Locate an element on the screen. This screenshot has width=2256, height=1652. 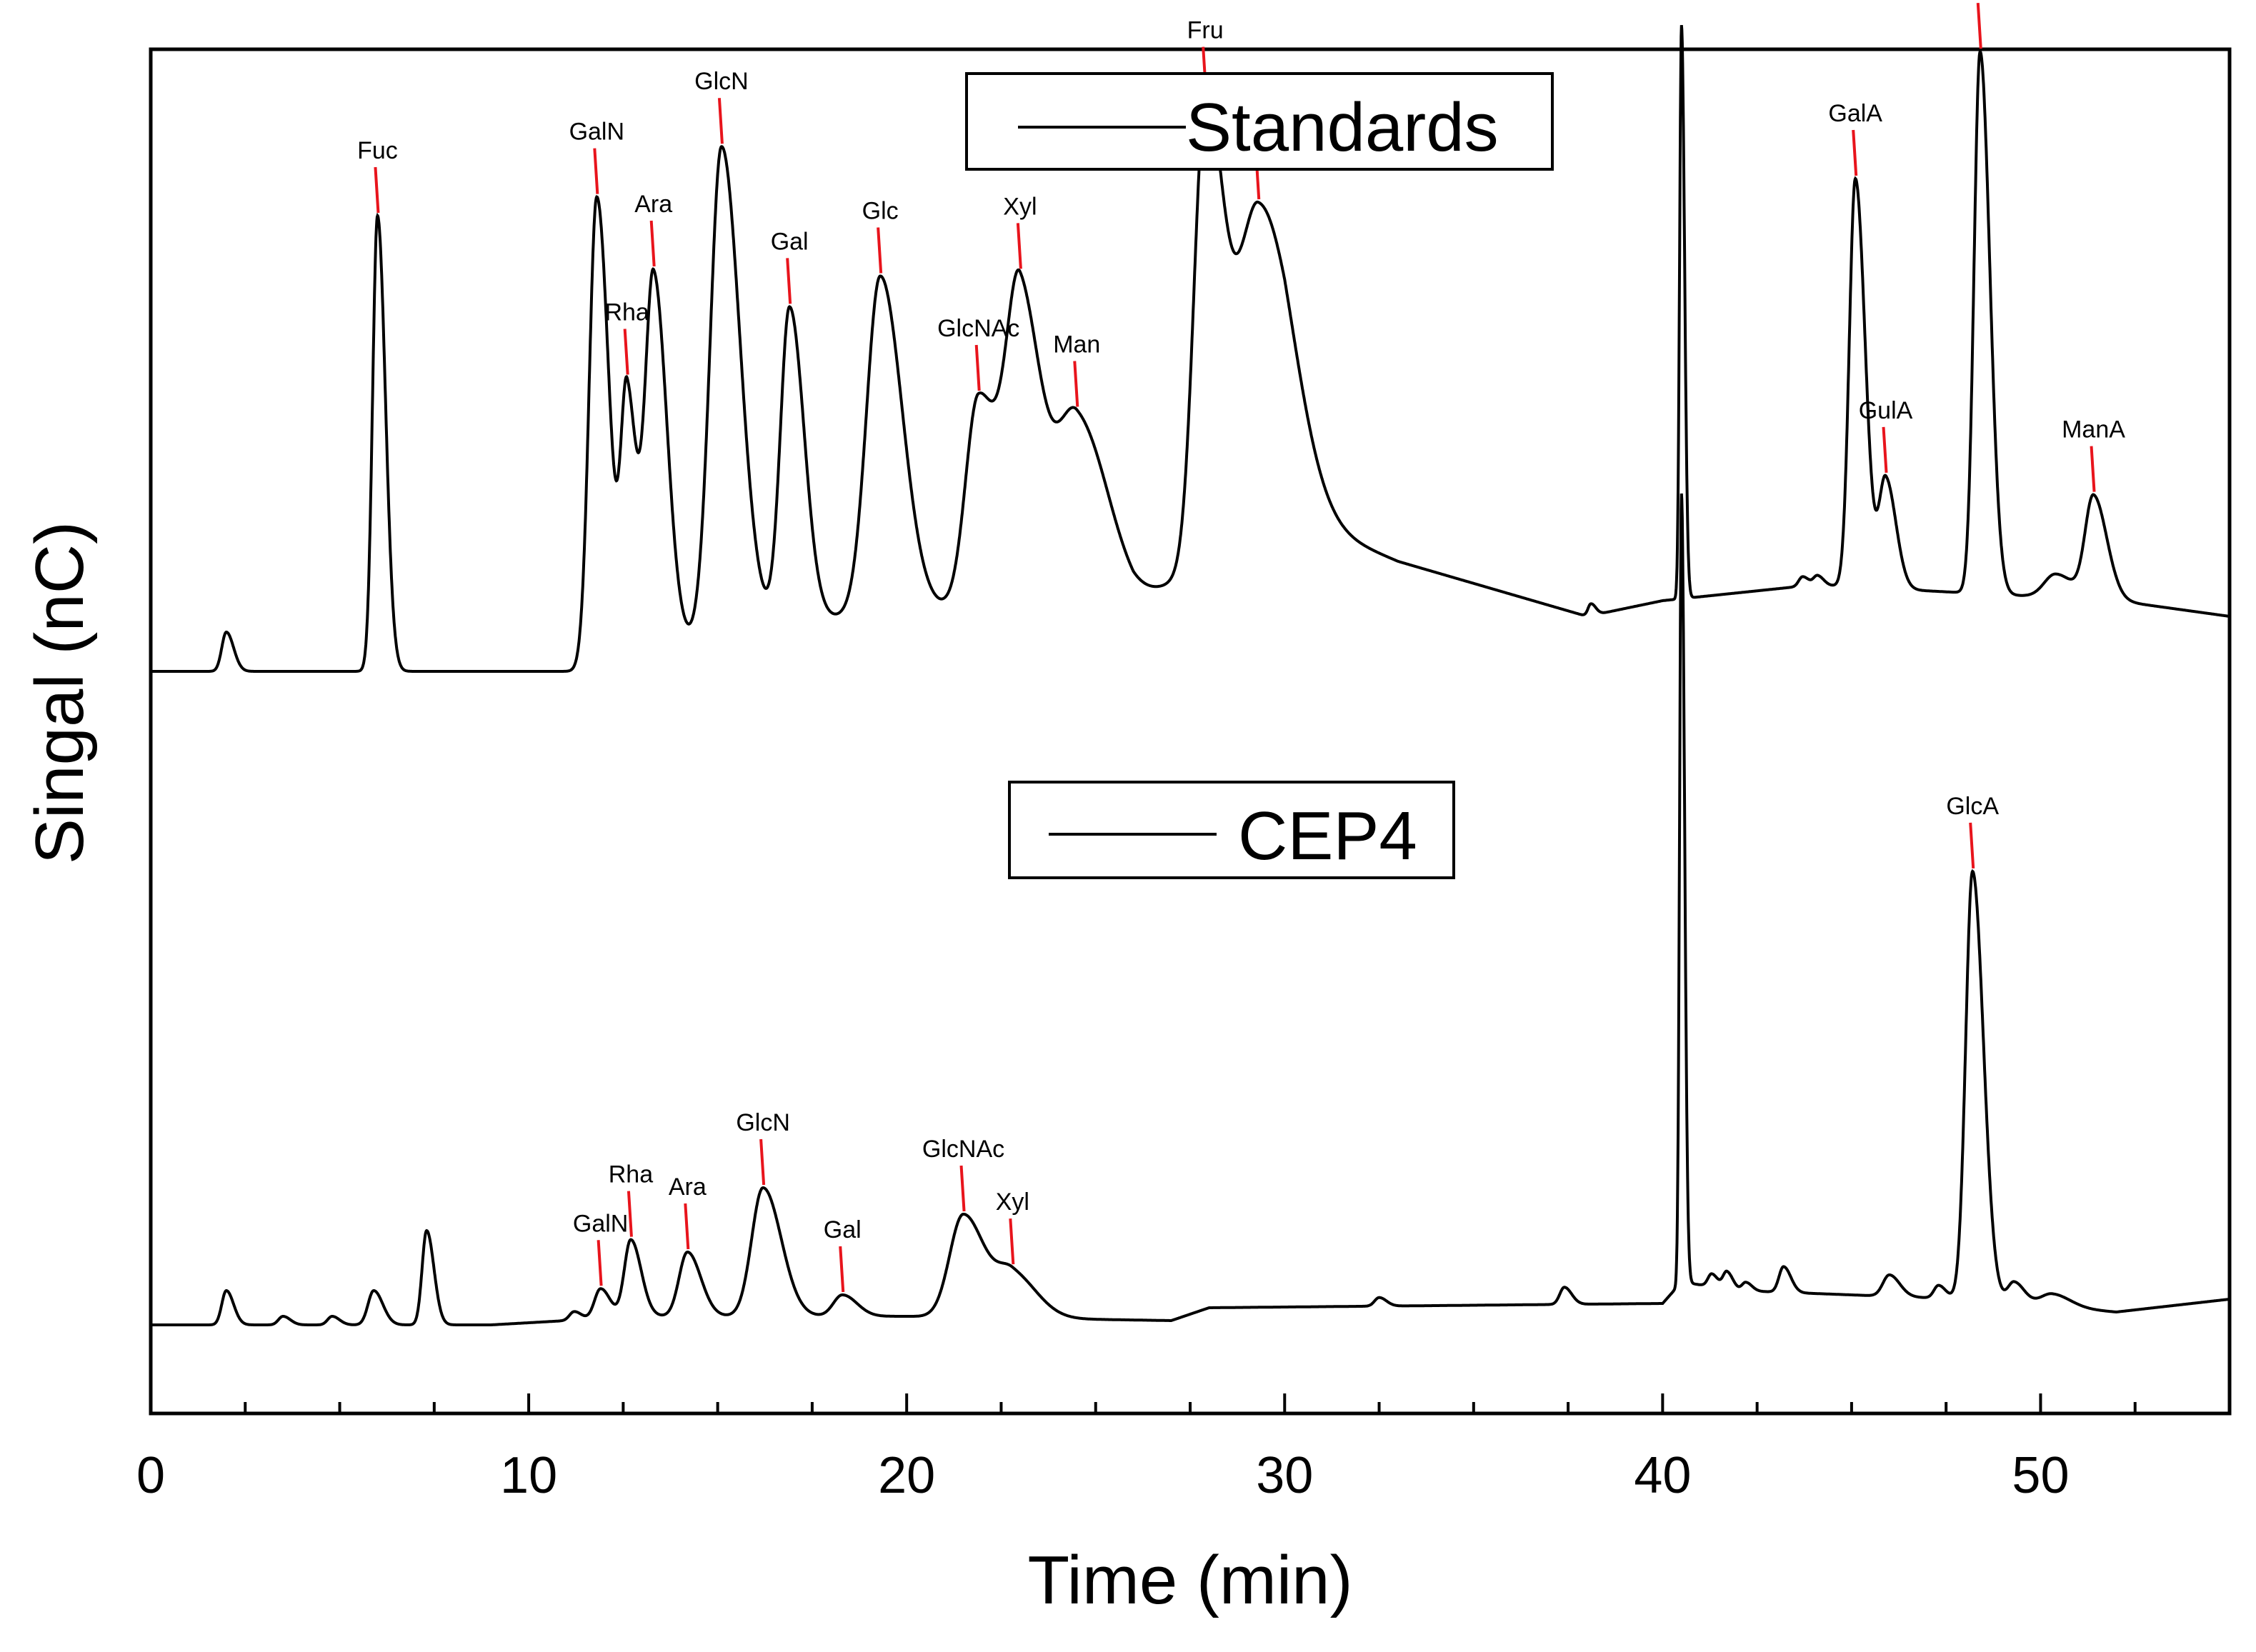
y-axis-title: Singal (nC) is located at coordinates (60, 692).